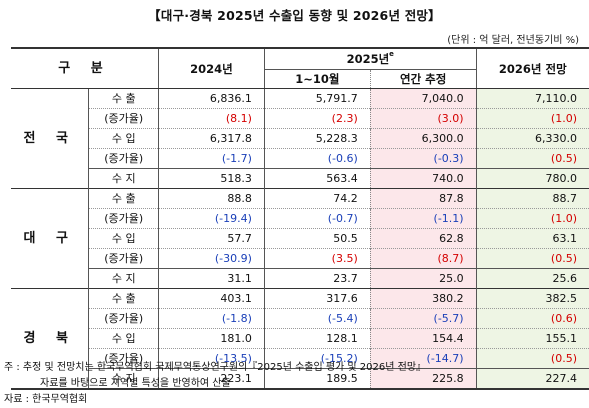  I want to click on cell-2026: (0.6), so click(532, 318).